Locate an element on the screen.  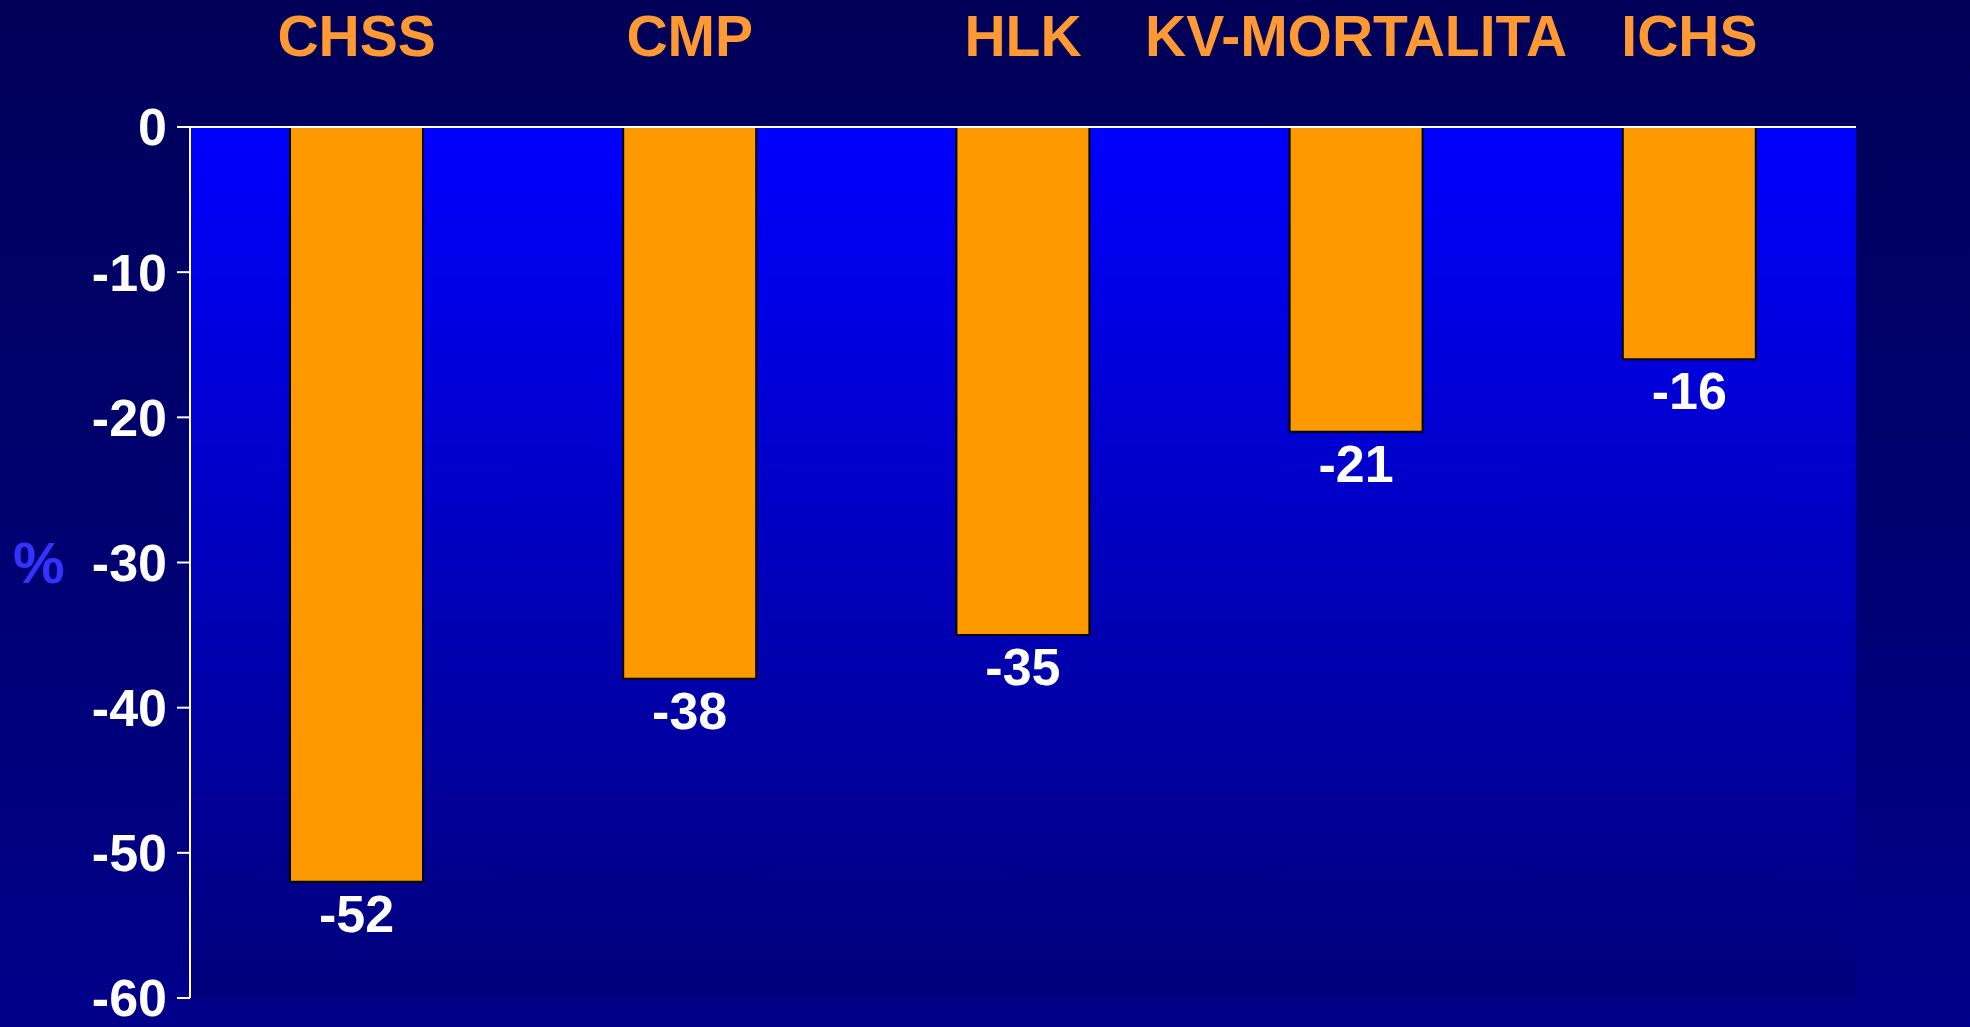
x-tick-label: CMP is located at coordinates (690, 36).